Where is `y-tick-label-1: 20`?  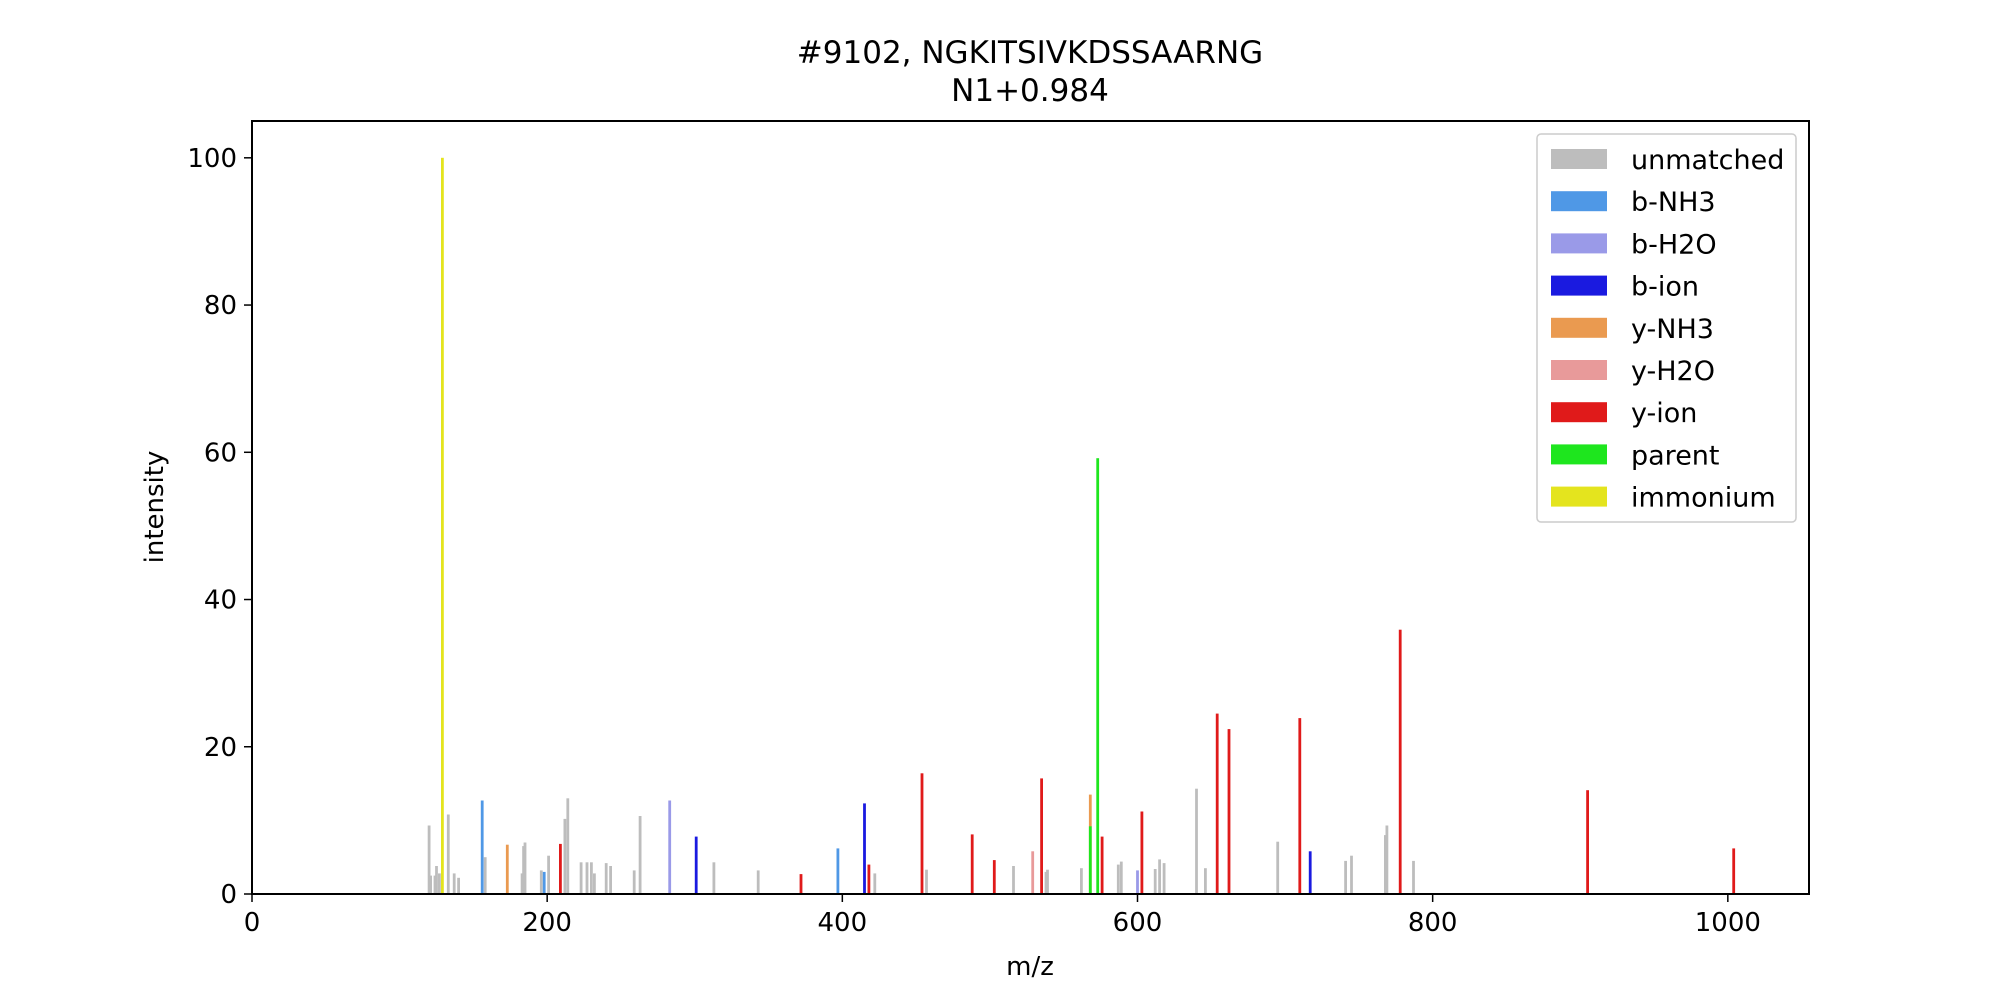 y-tick-label-1: 20 is located at coordinates (220, 748).